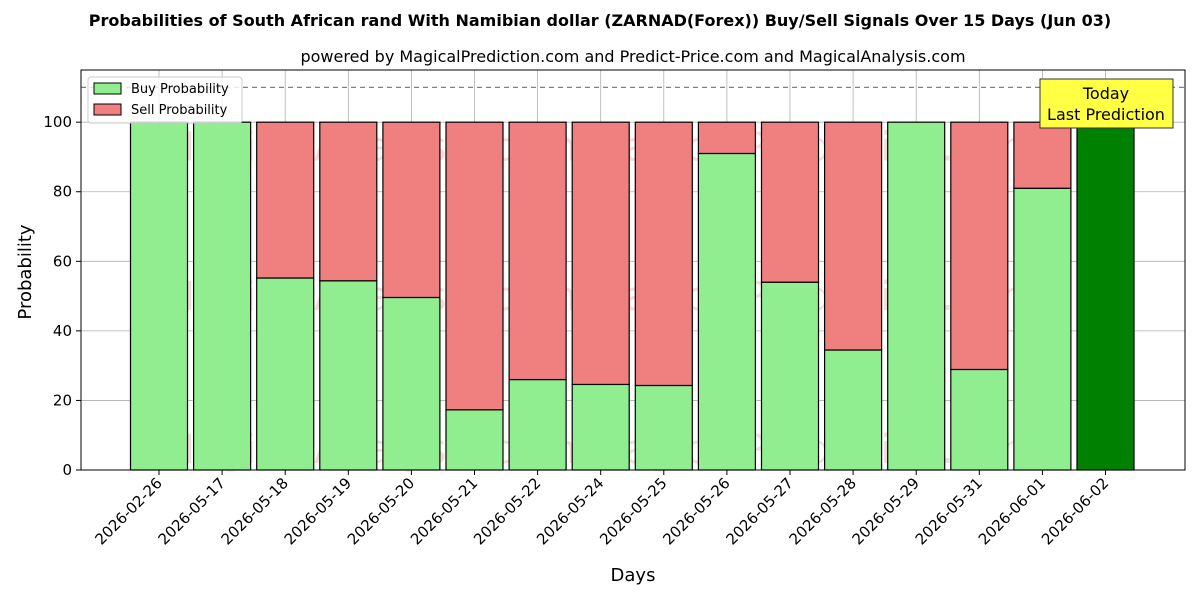 This screenshot has width=1200, height=600. I want to click on x-tick-label: 2026-05-29, so click(886, 511).